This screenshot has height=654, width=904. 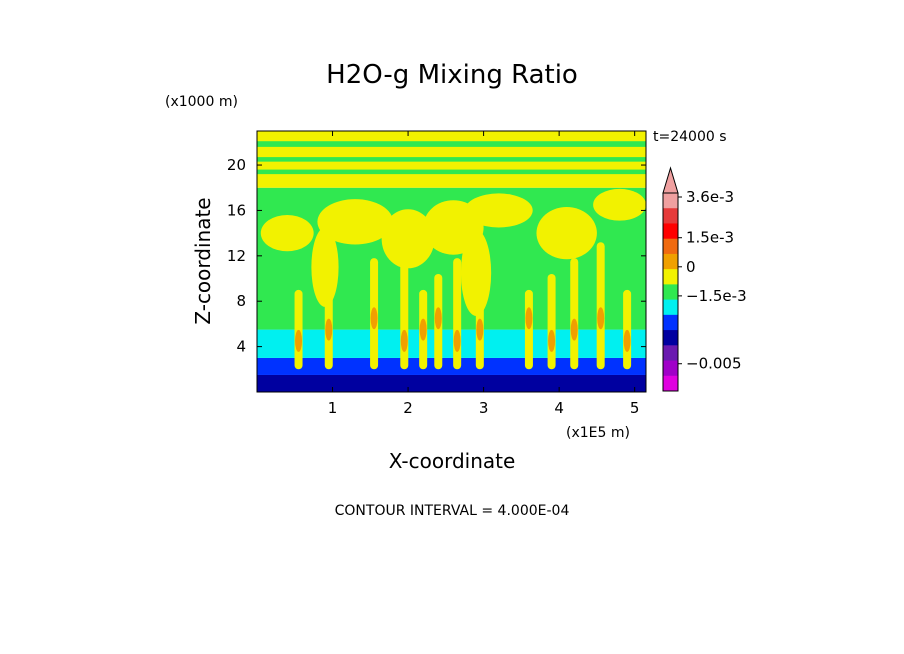 I want to click on x-tick-label: 3, so click(x=484, y=408).